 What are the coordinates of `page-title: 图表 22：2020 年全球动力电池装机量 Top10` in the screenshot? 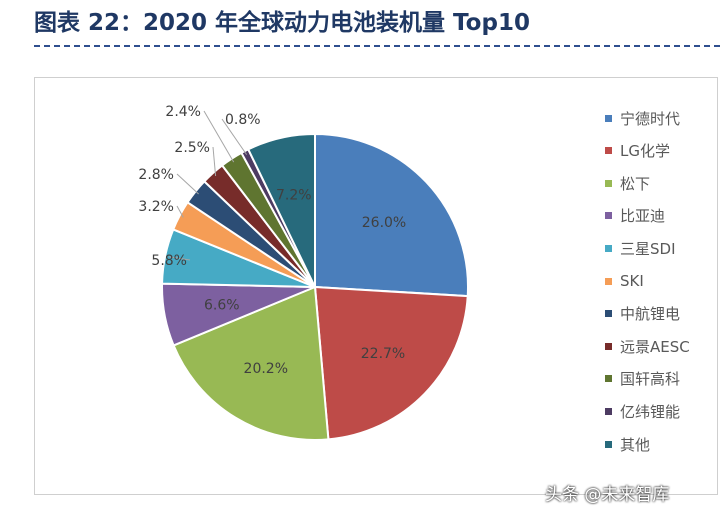 It's located at (282, 23).